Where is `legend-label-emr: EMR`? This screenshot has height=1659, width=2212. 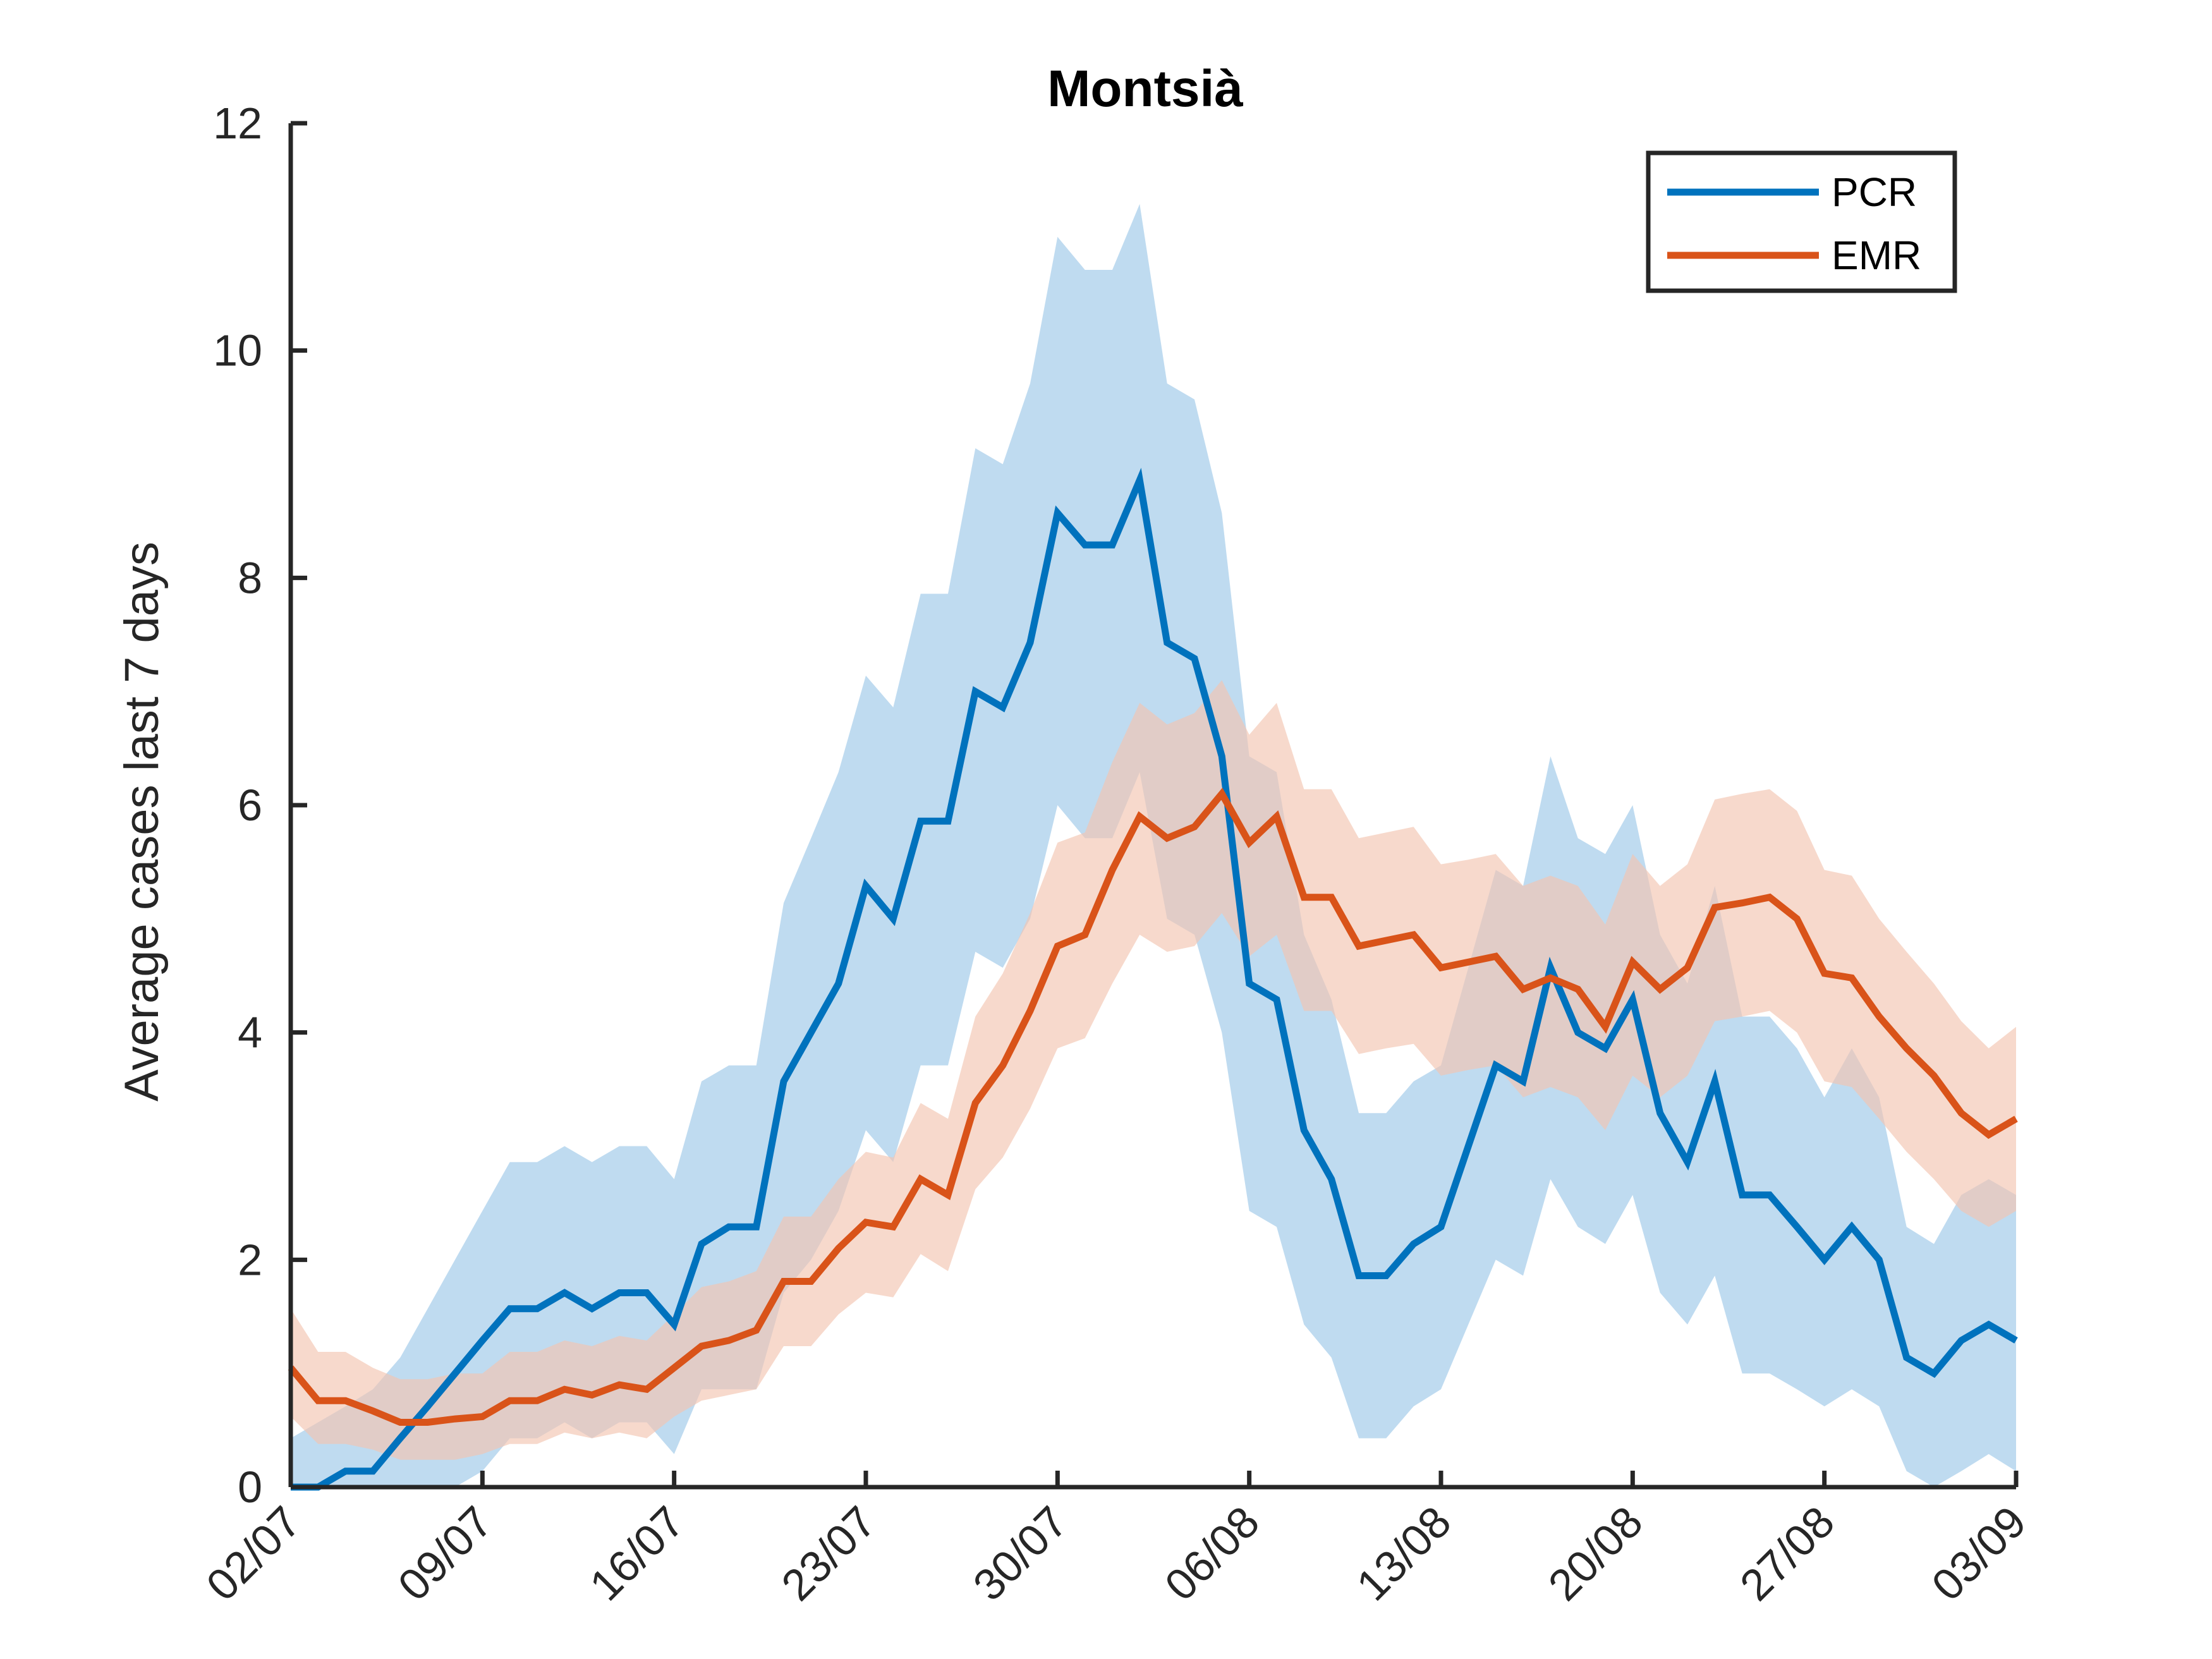 legend-label-emr: EMR is located at coordinates (1877, 255).